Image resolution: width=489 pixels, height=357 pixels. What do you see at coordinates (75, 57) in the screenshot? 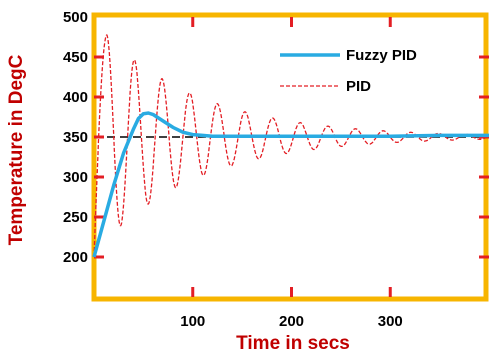
I see `y-tick-label: 450` at bounding box center [75, 57].